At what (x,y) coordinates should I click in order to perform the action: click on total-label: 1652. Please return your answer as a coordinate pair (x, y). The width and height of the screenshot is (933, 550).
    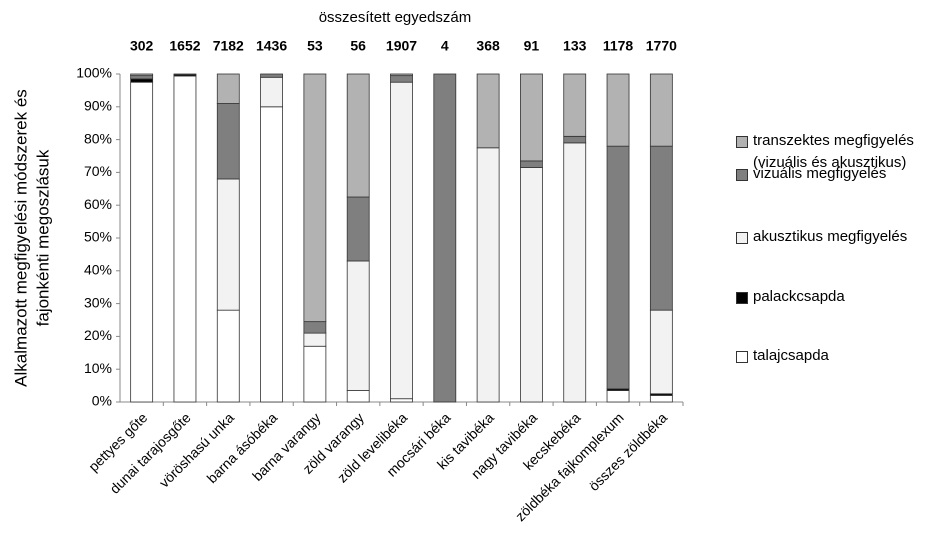
    Looking at the image, I should click on (184, 46).